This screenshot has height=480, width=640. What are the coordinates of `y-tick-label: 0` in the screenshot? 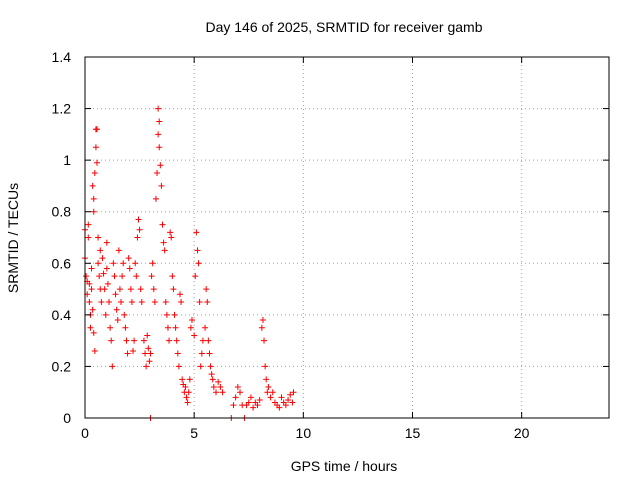 It's located at (67, 418).